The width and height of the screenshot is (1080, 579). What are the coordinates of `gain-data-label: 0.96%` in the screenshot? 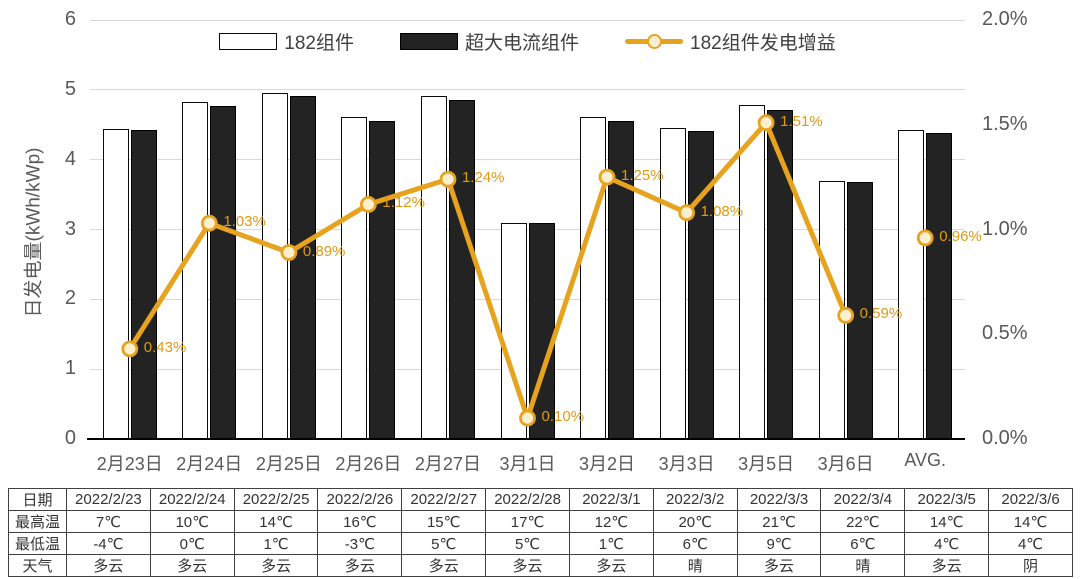 It's located at (960, 236).